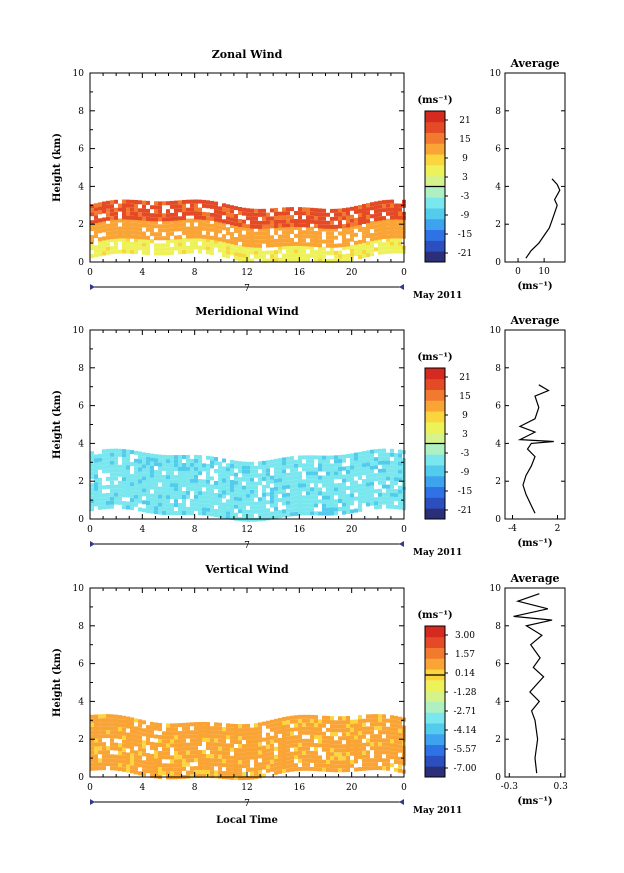  Describe the element at coordinates (465, 197) in the screenshot. I see `colorbar-tick-label: -3` at that location.